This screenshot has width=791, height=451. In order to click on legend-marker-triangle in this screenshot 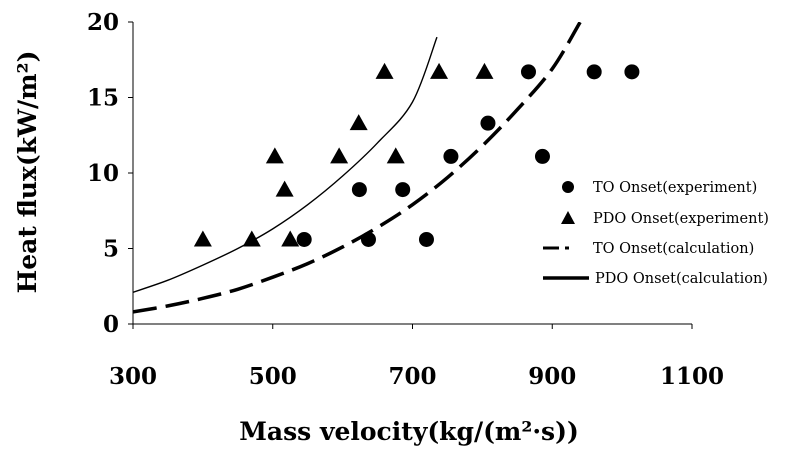, I will do `click(568, 217)`.